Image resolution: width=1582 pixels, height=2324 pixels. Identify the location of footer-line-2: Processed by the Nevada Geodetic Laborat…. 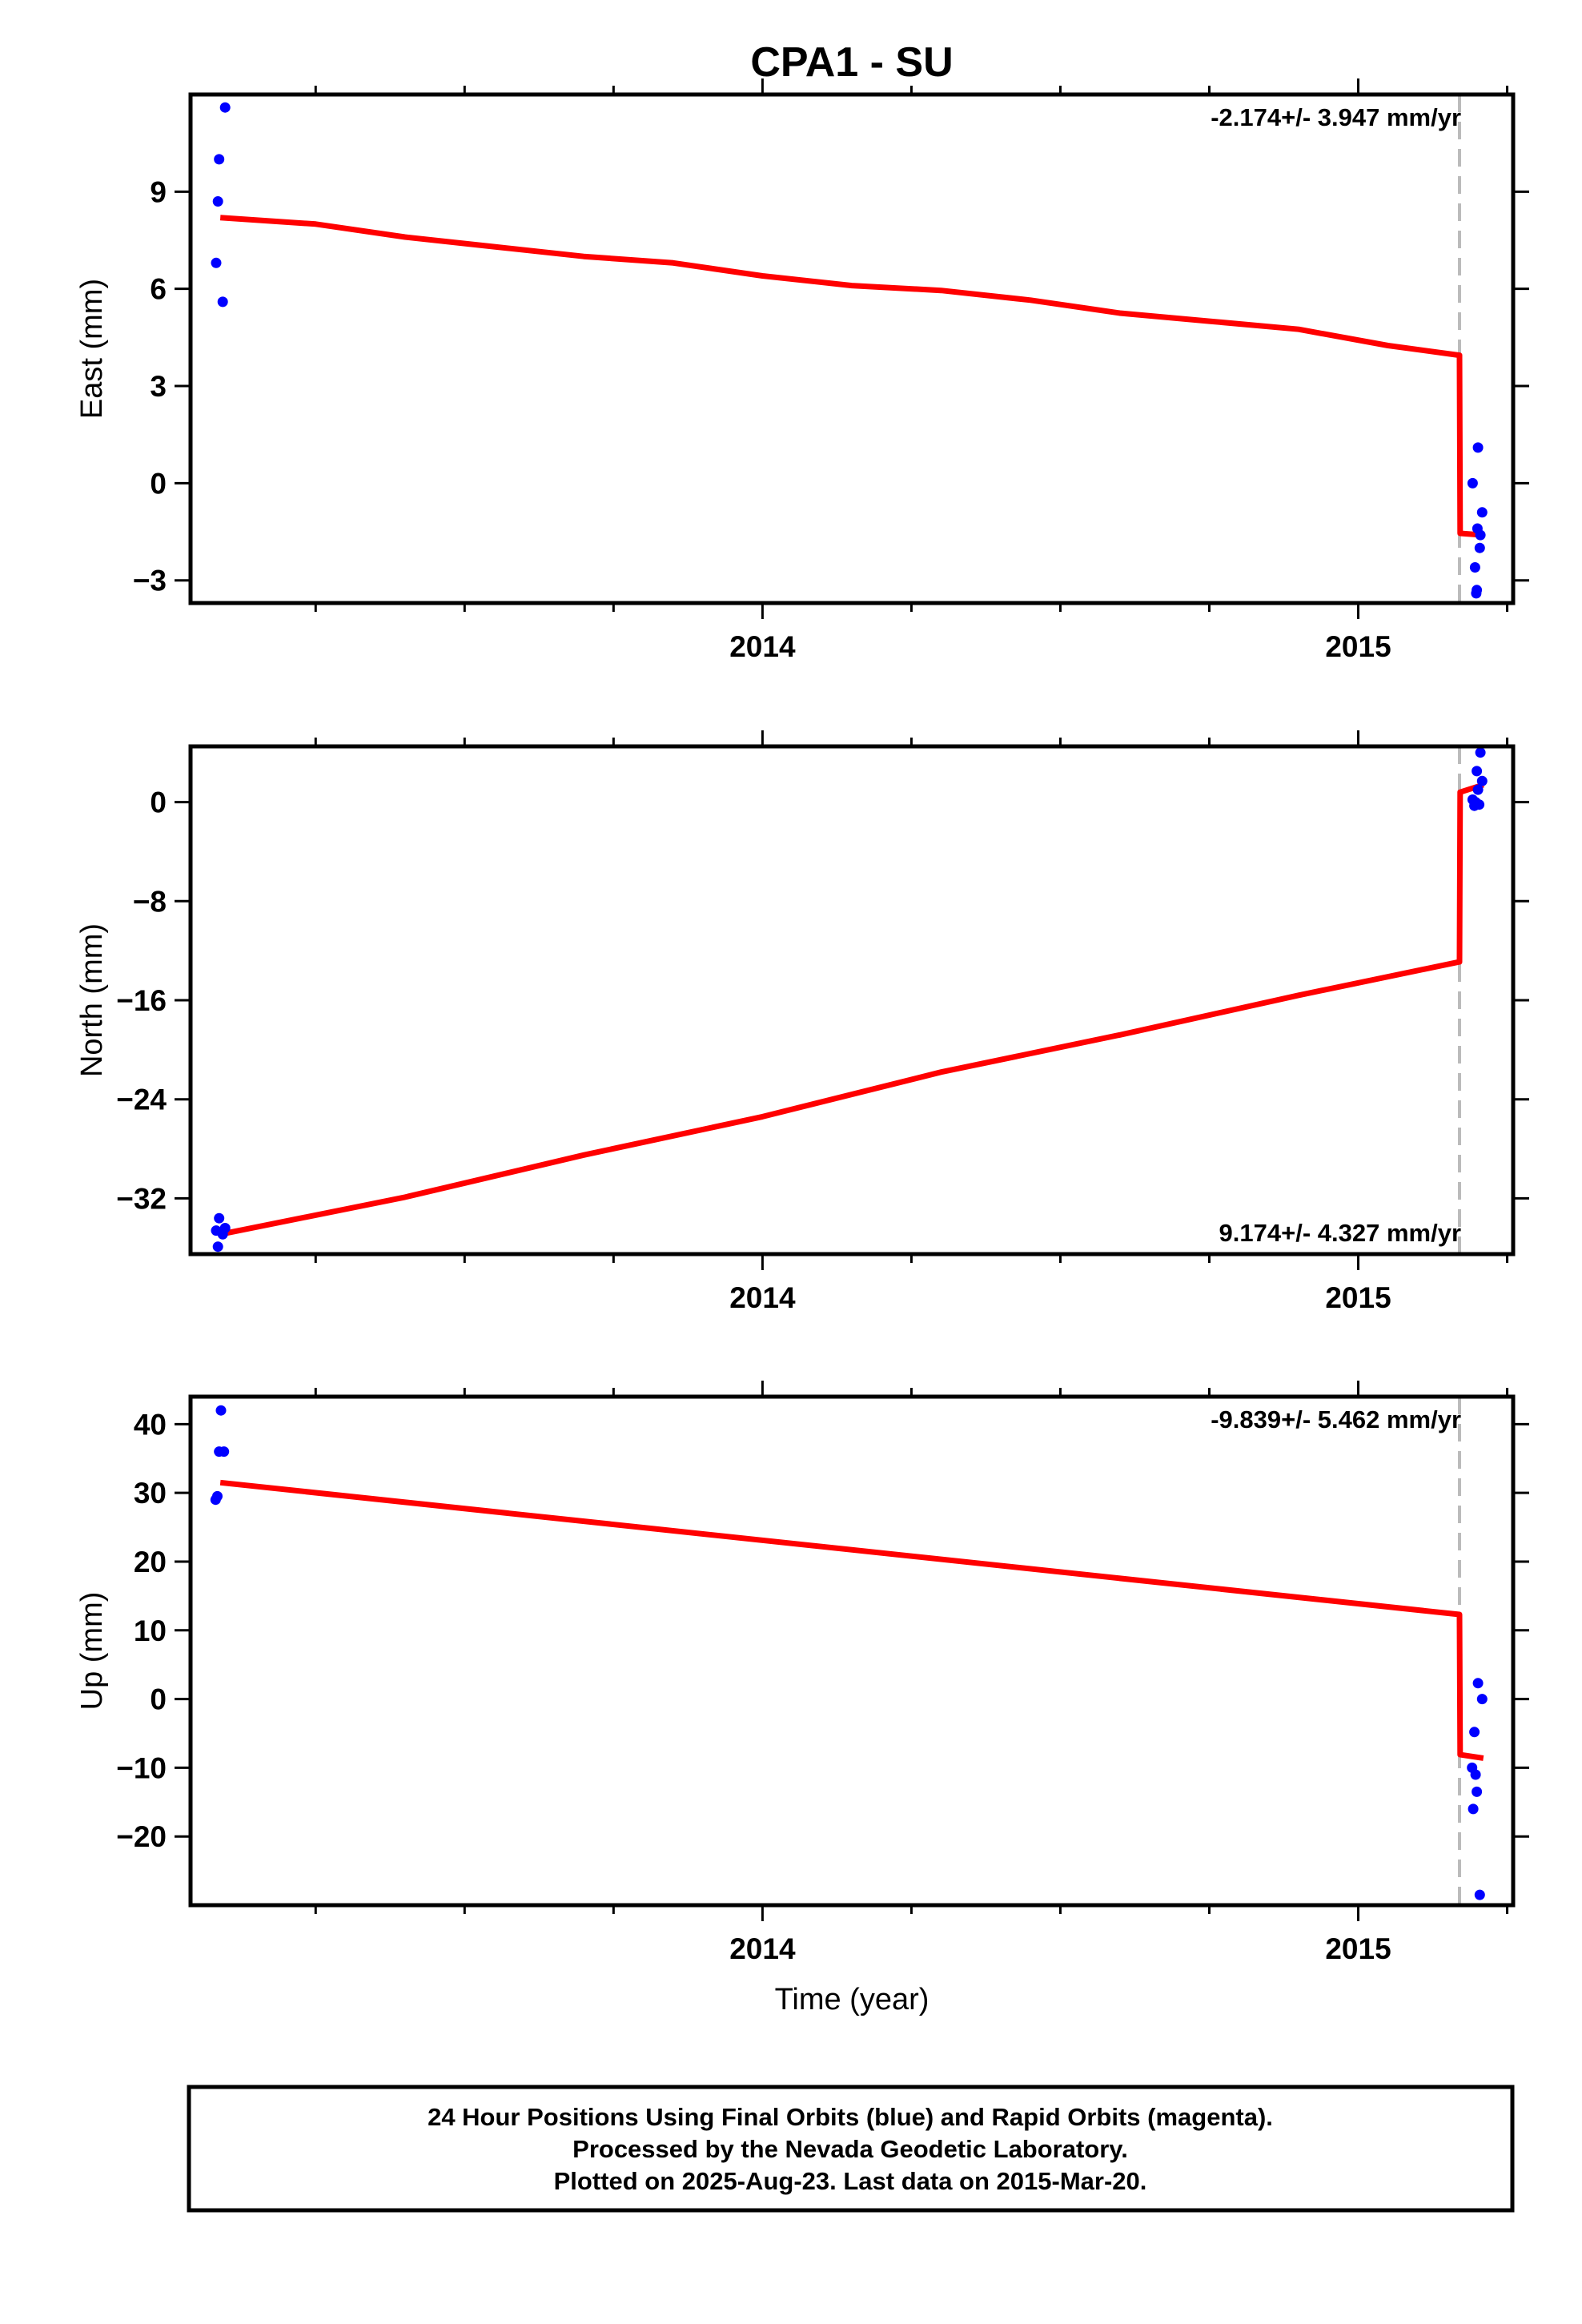
(850, 2149).